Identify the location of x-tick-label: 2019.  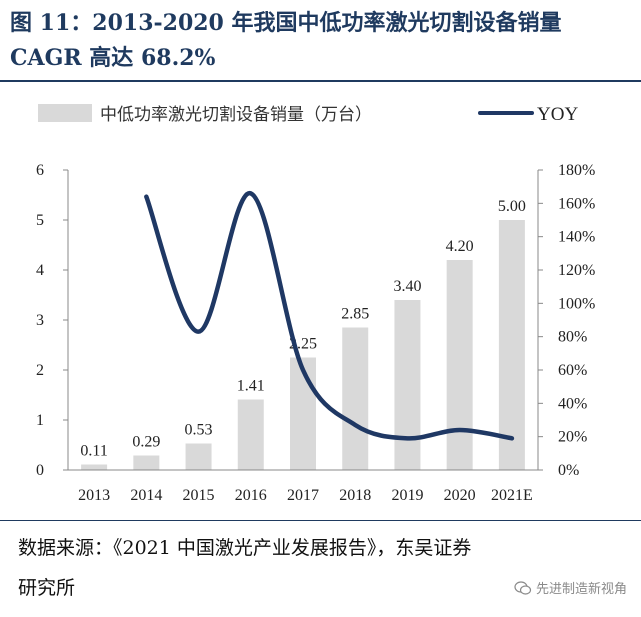
(407, 495).